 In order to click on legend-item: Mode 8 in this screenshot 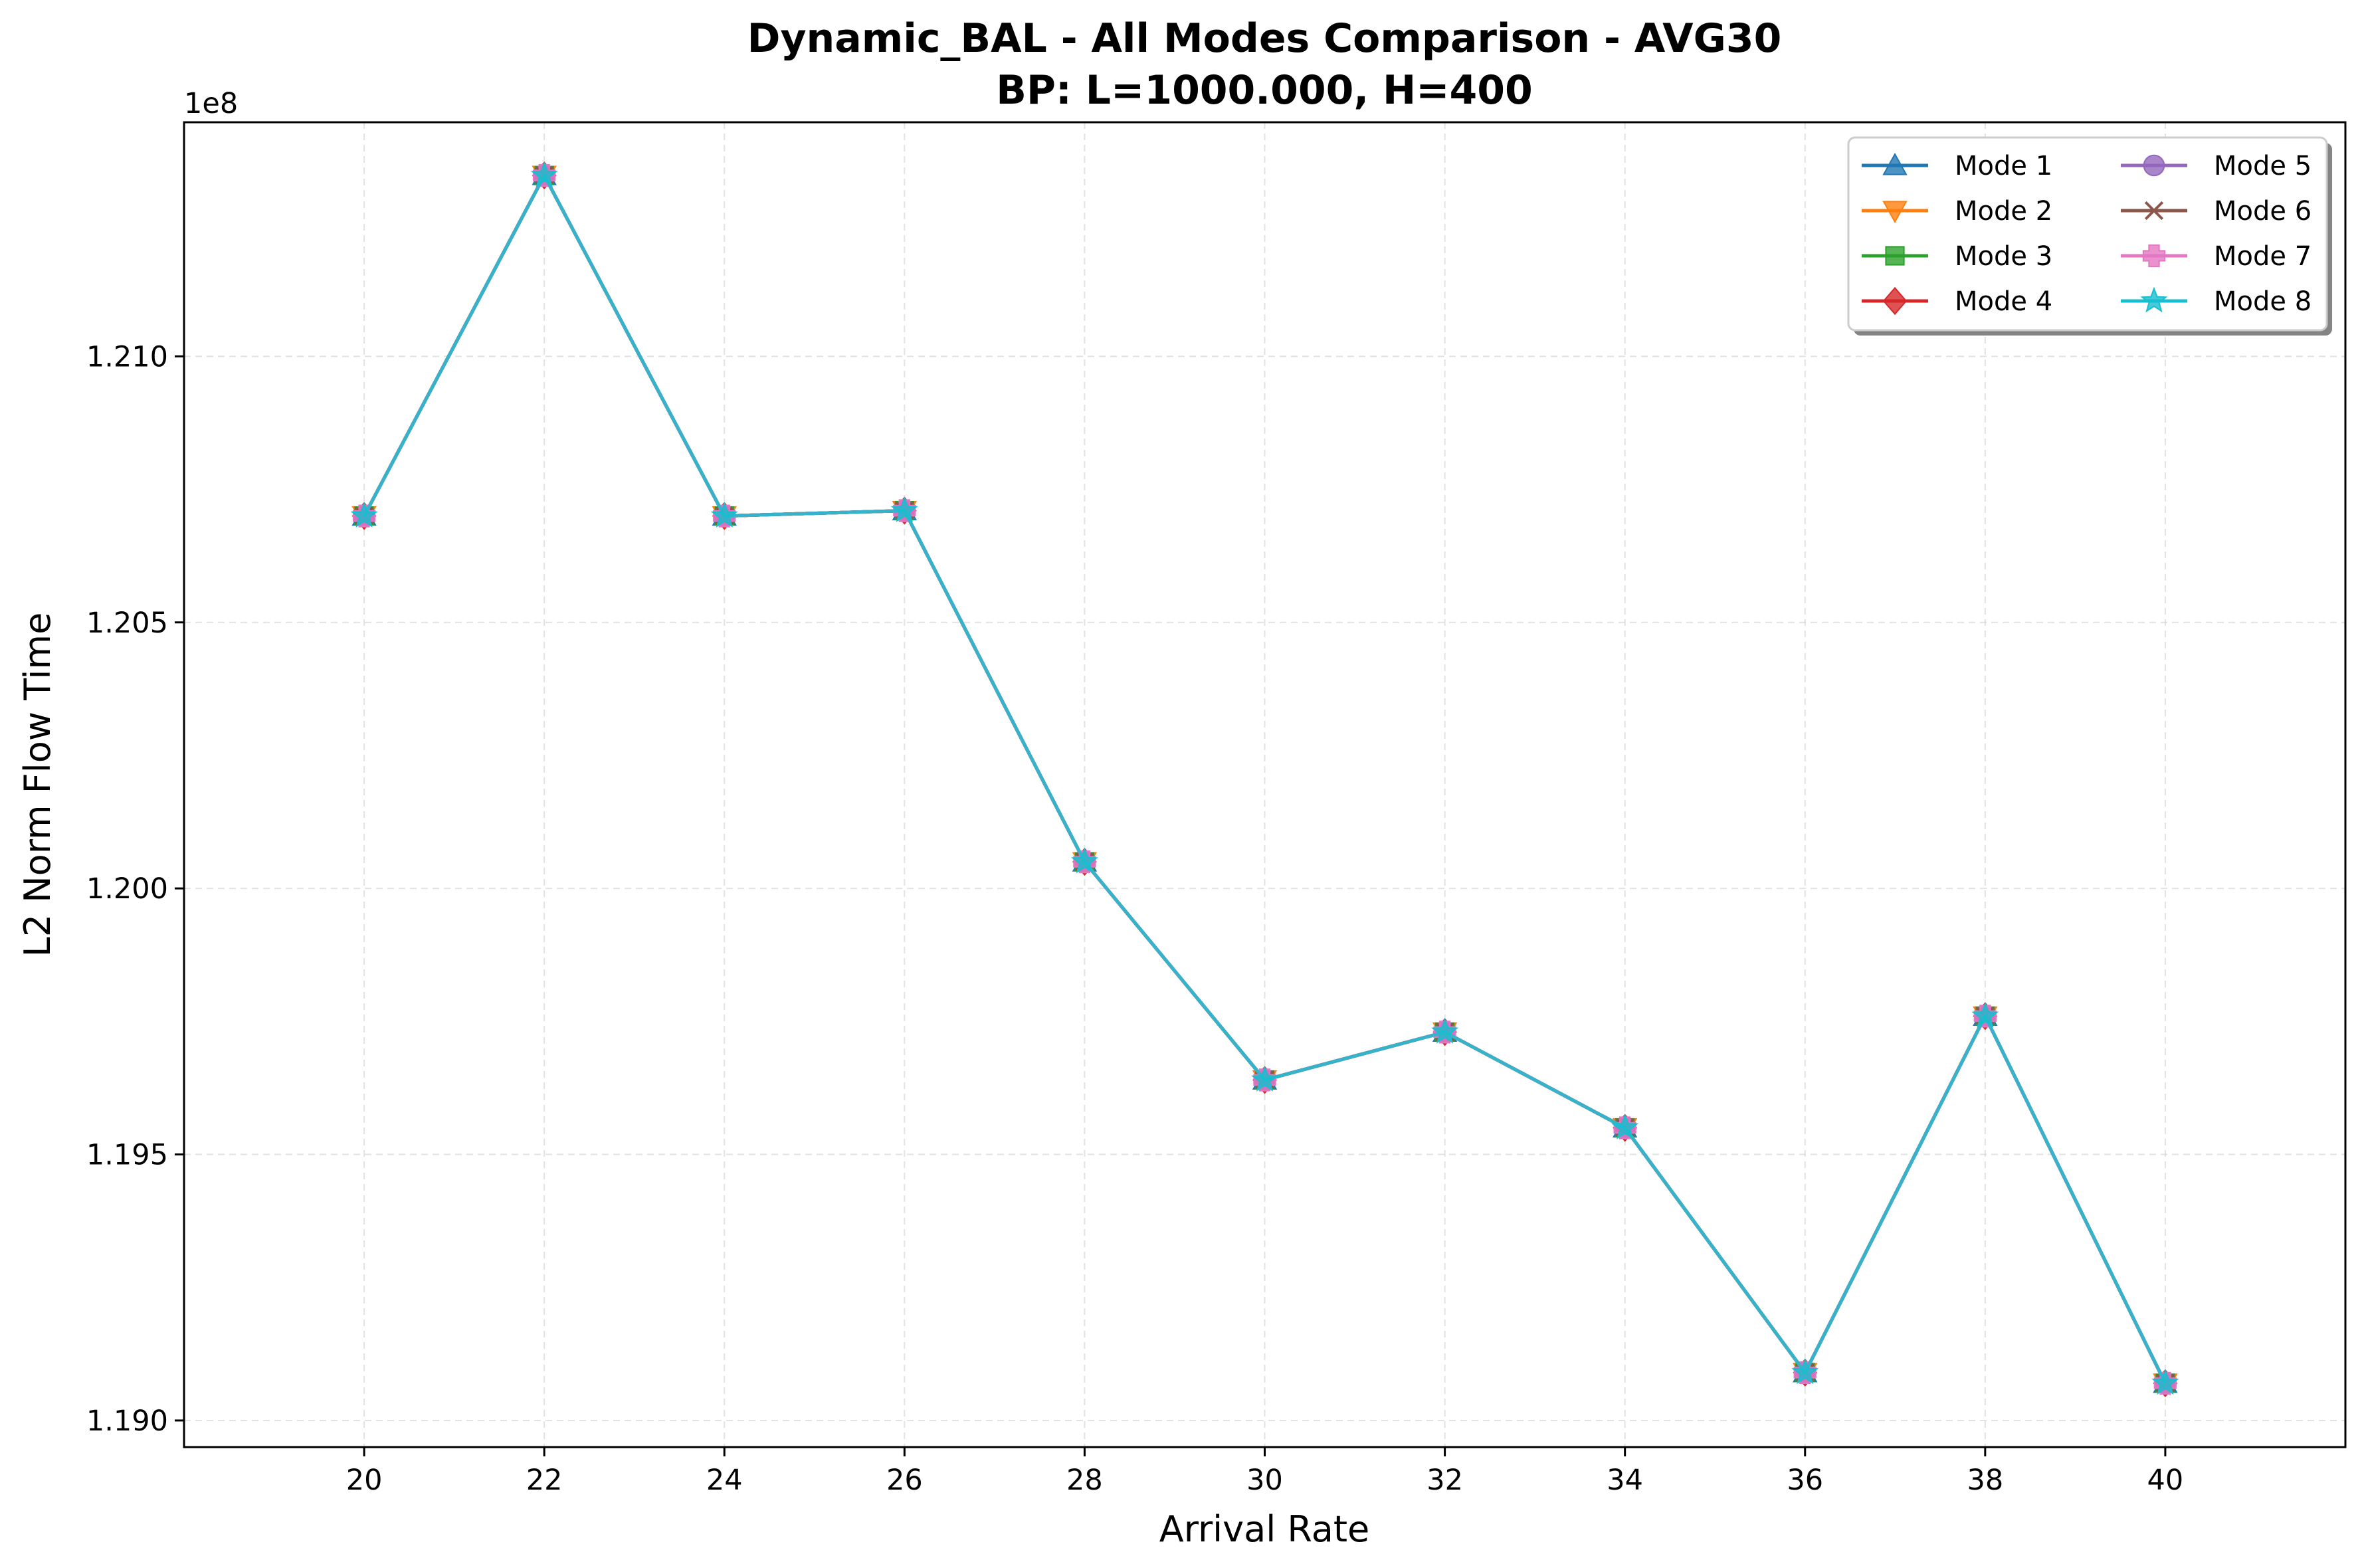, I will do `click(2216, 301)`.